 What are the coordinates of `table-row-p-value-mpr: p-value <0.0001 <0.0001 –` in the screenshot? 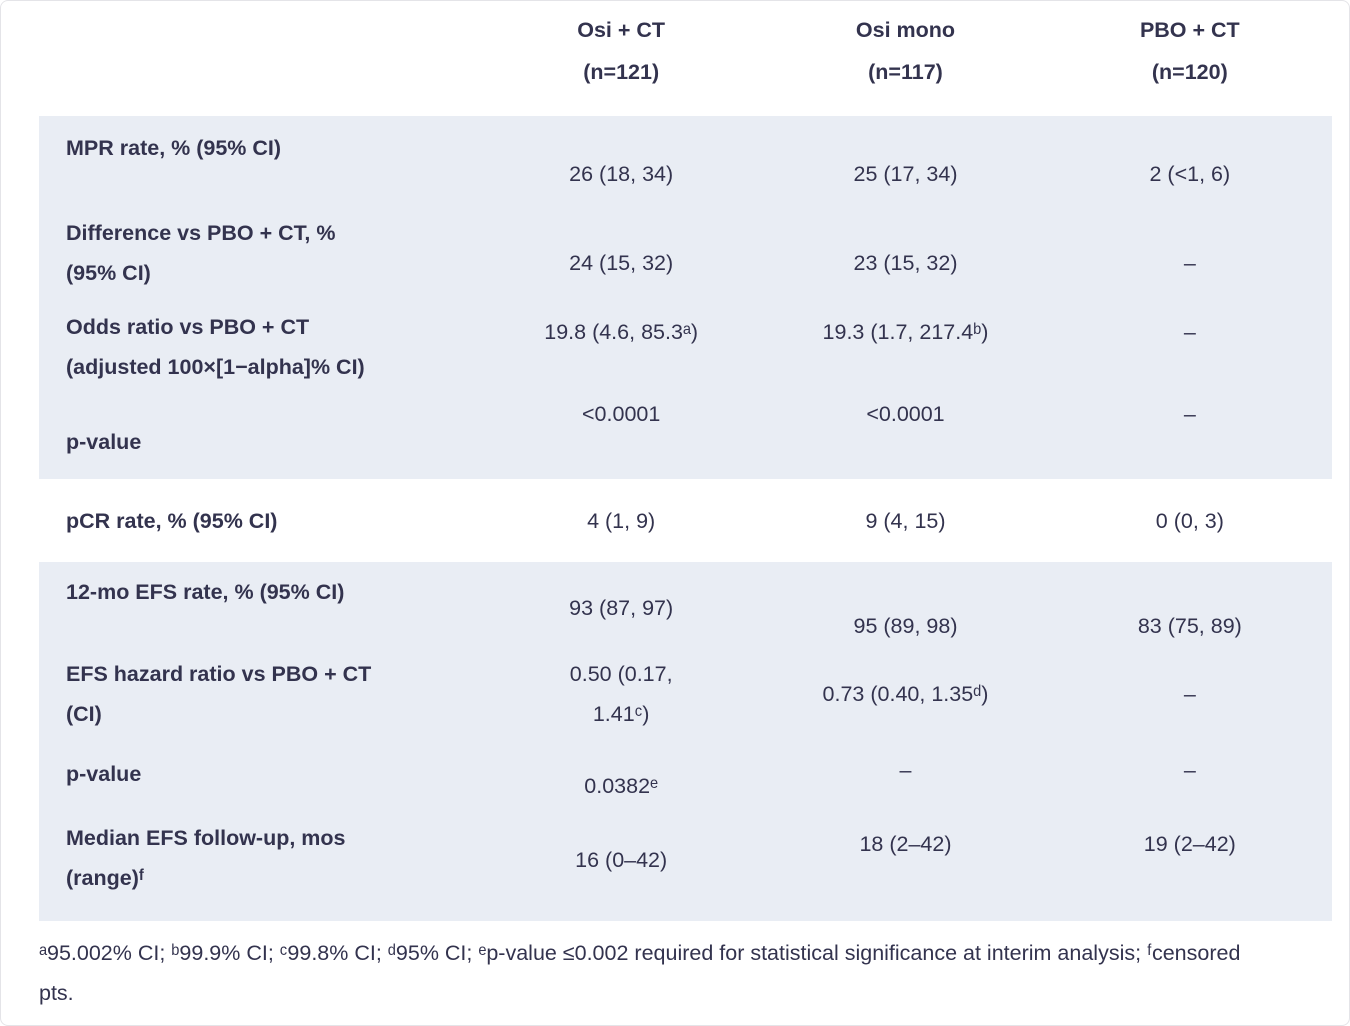 It's located at (685, 435).